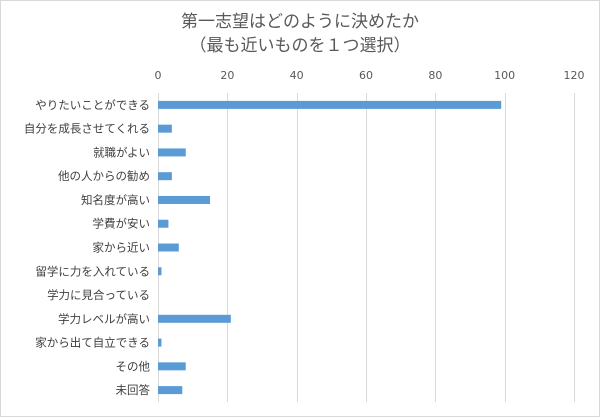 This screenshot has width=600, height=417. I want to click on x-tick-label-120: 120, so click(574, 75).